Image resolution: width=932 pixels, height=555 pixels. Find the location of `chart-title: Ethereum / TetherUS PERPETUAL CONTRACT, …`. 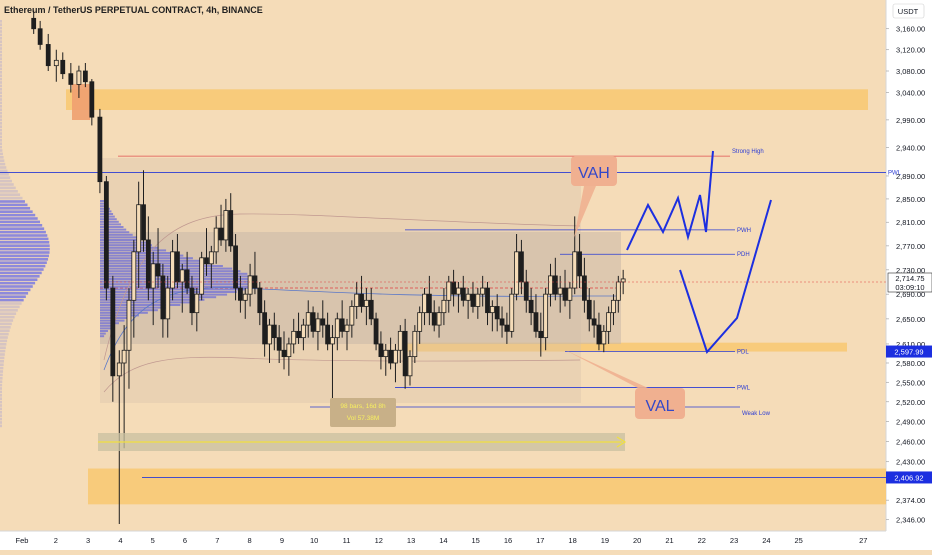

chart-title: Ethereum / TetherUS PERPETUAL CONTRACT, … is located at coordinates (133, 10).